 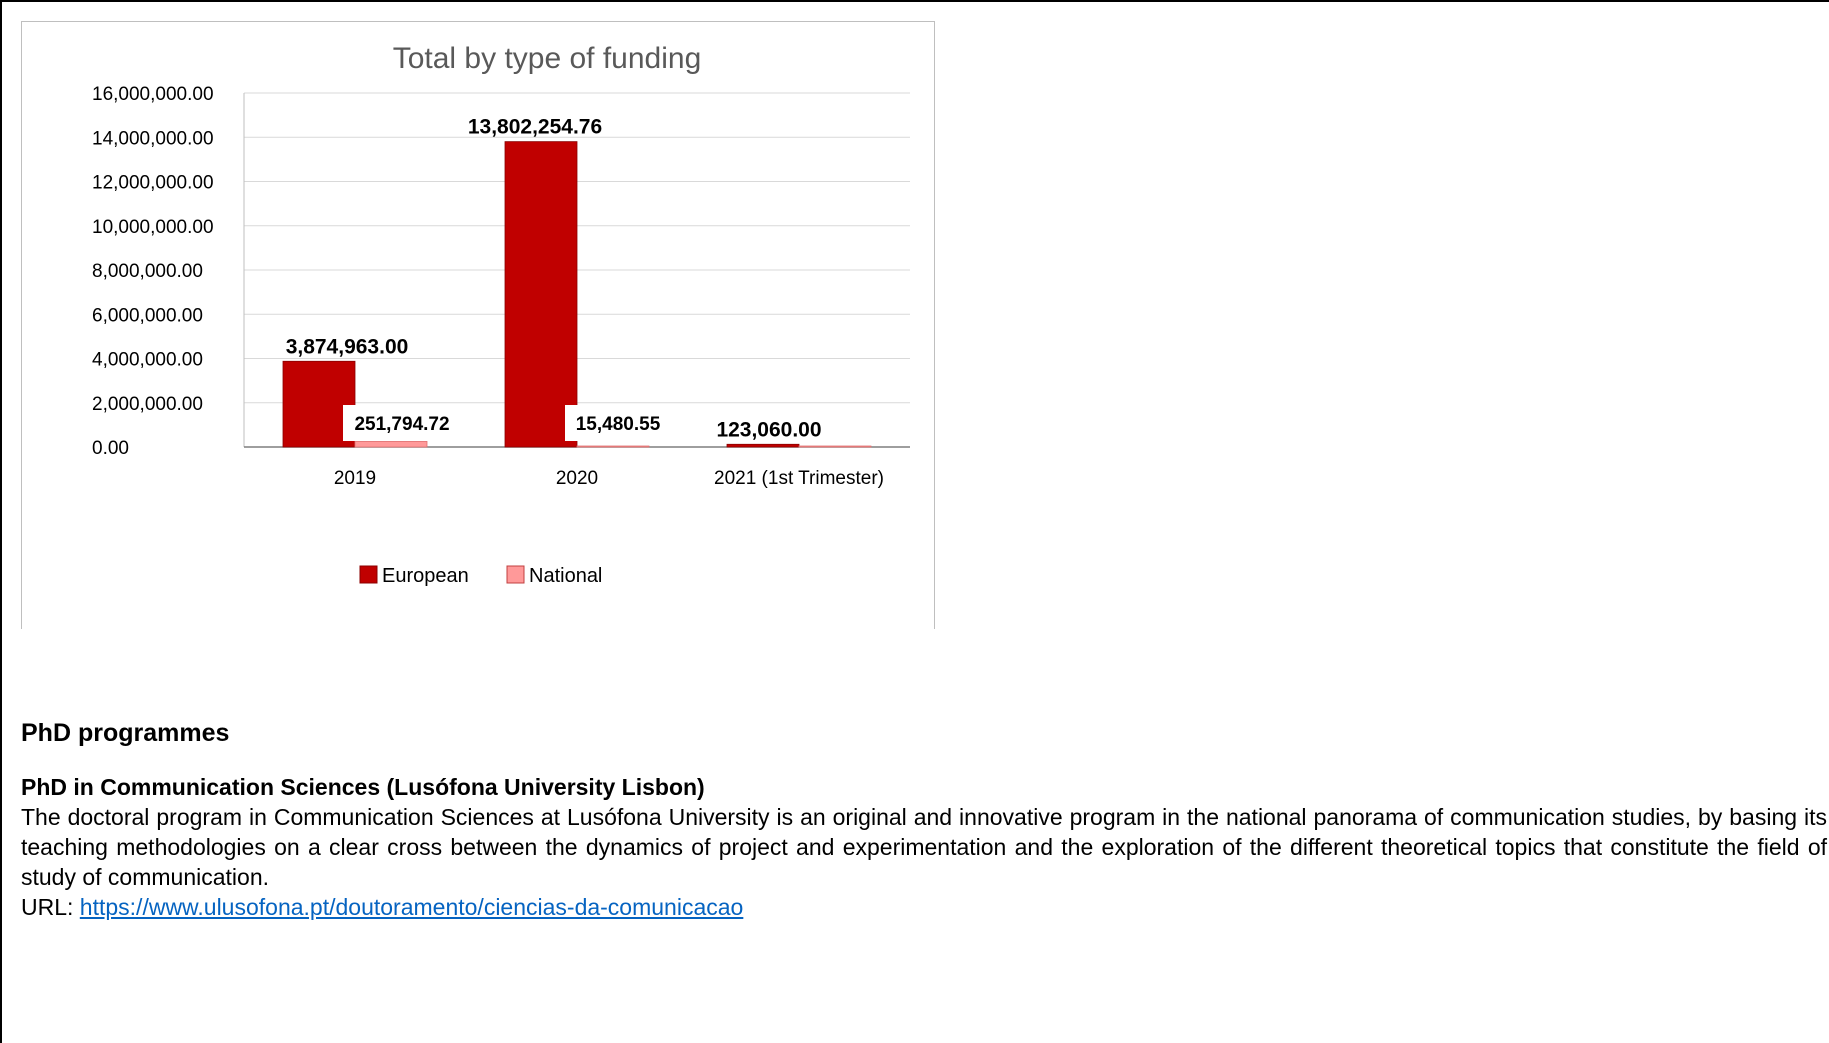 What do you see at coordinates (768, 429) in the screenshot?
I see `data-label-european: 123,060.00` at bounding box center [768, 429].